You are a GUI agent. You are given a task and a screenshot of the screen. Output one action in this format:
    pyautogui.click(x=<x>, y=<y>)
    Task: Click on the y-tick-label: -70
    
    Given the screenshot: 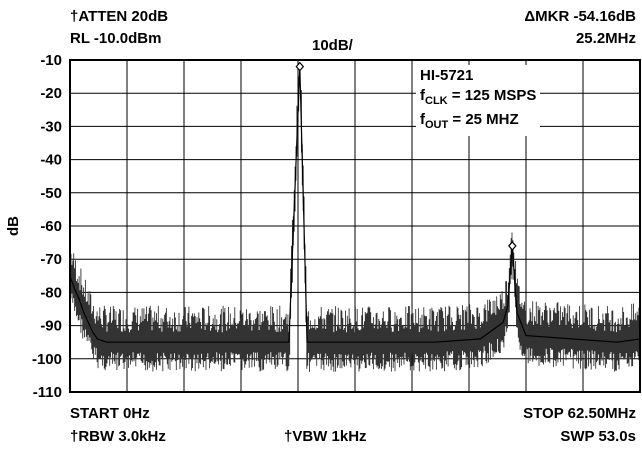 What is the action you would take?
    pyautogui.click(x=51, y=259)
    